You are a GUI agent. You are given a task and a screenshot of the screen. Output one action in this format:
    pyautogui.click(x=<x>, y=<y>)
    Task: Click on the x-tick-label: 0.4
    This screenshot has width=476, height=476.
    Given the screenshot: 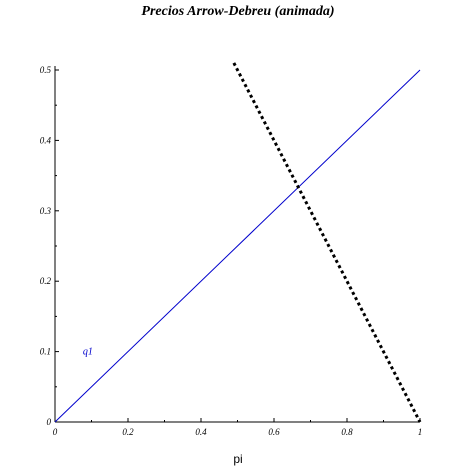 What is the action you would take?
    pyautogui.click(x=201, y=432)
    